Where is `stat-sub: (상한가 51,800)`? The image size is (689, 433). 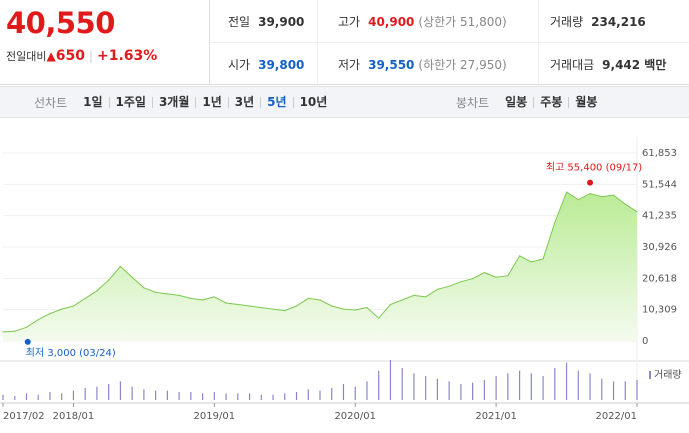
stat-sub: (상한가 51,800) is located at coordinates (462, 22).